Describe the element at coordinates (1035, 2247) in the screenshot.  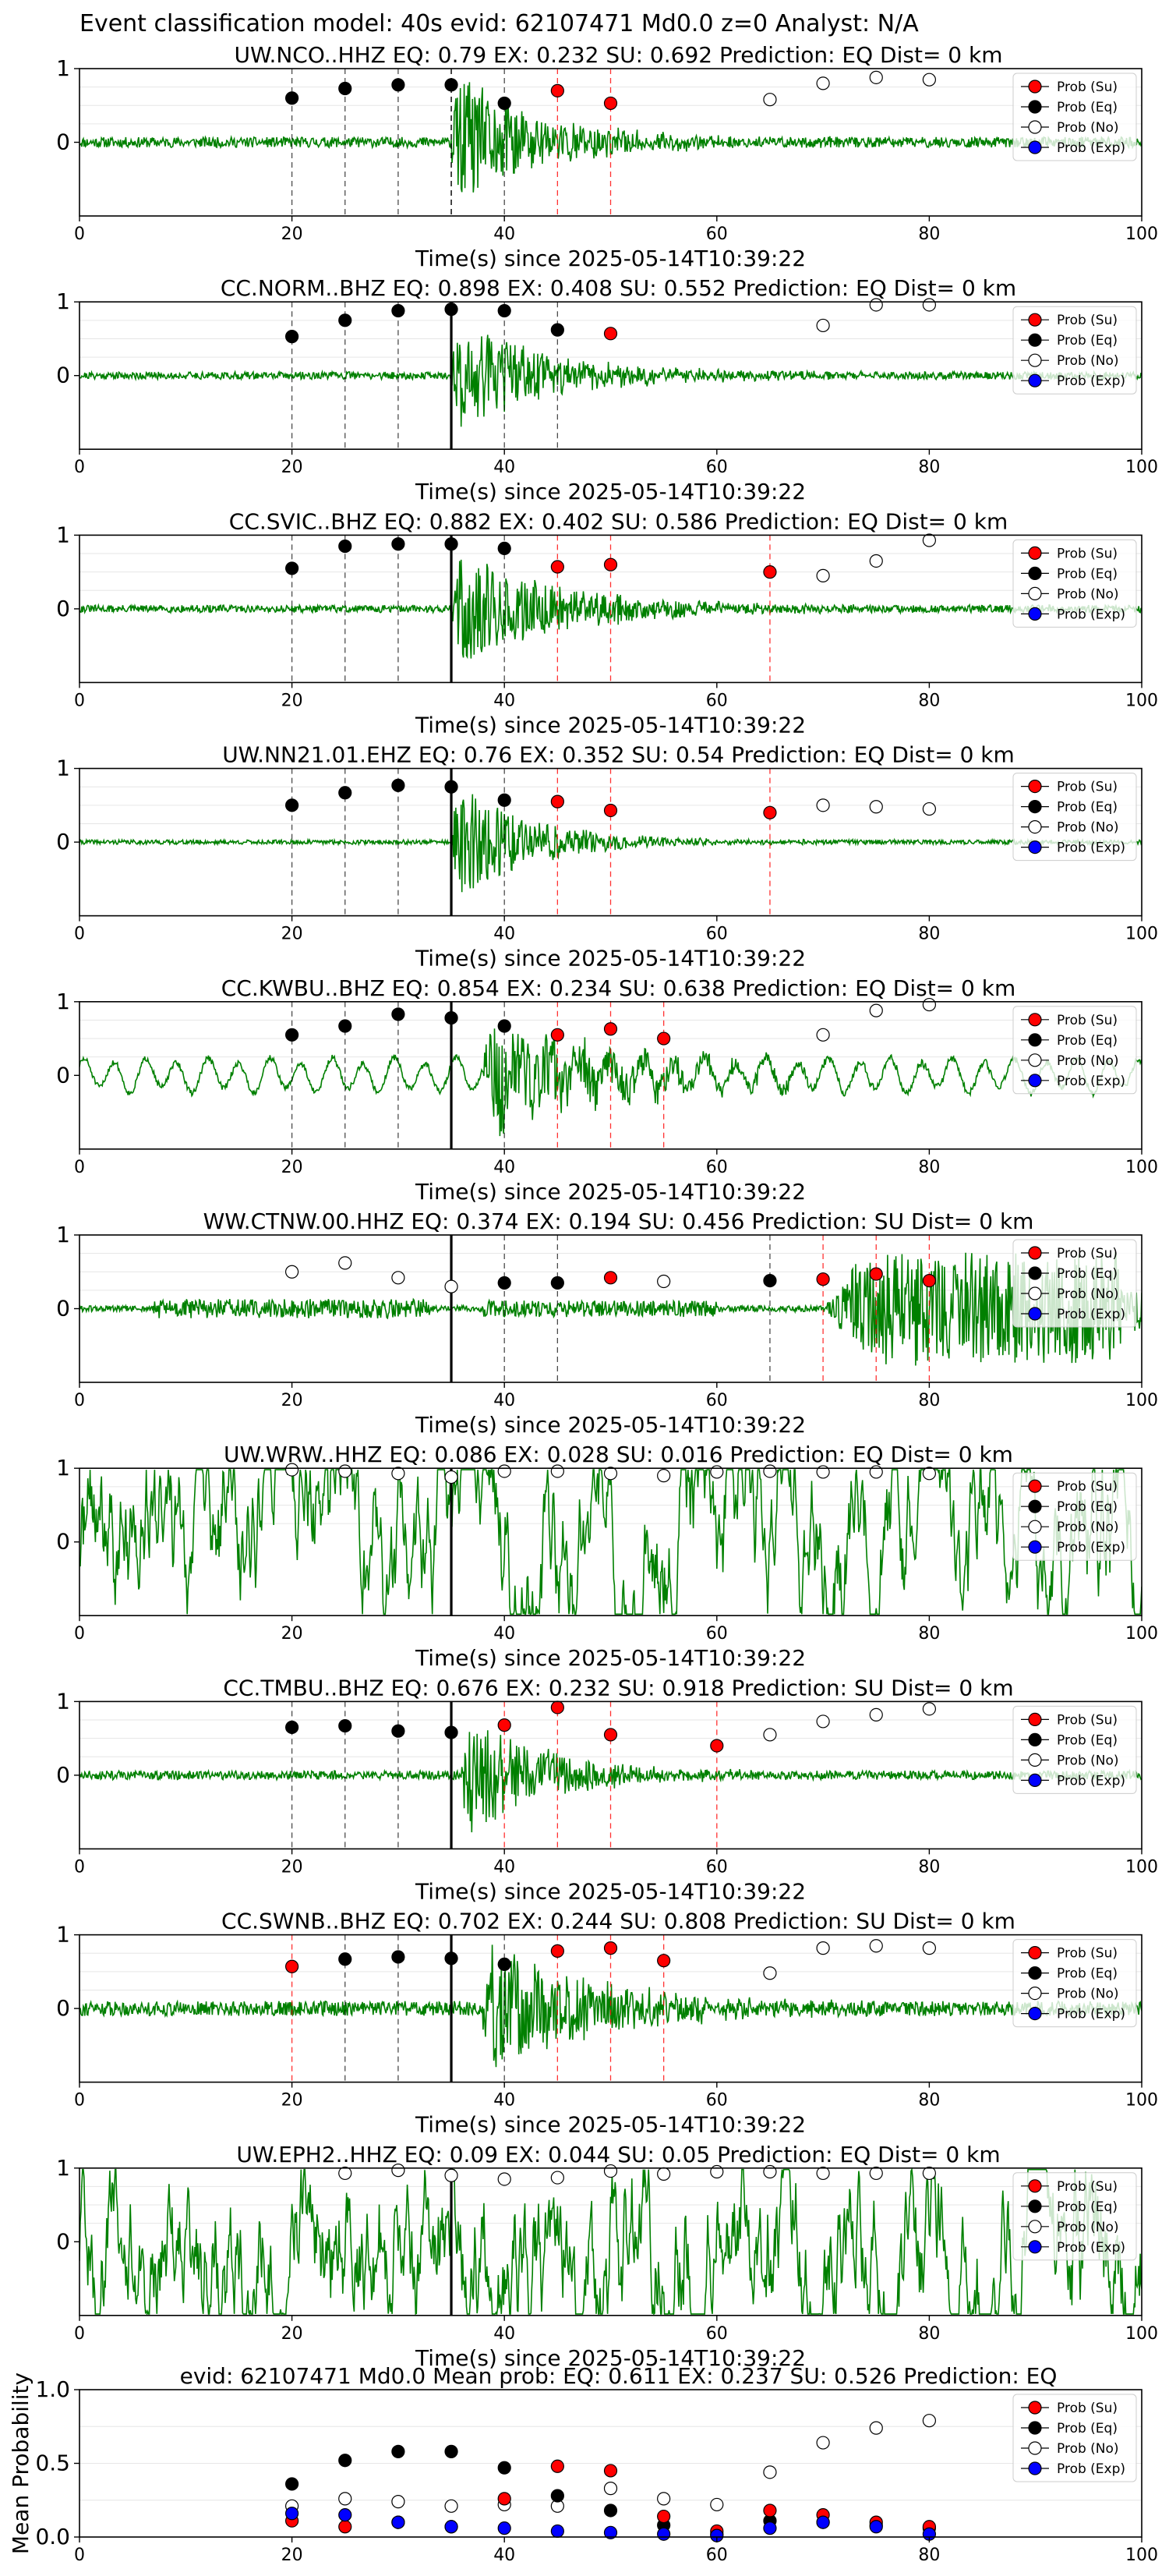
I see `legend-marker-exp` at that location.